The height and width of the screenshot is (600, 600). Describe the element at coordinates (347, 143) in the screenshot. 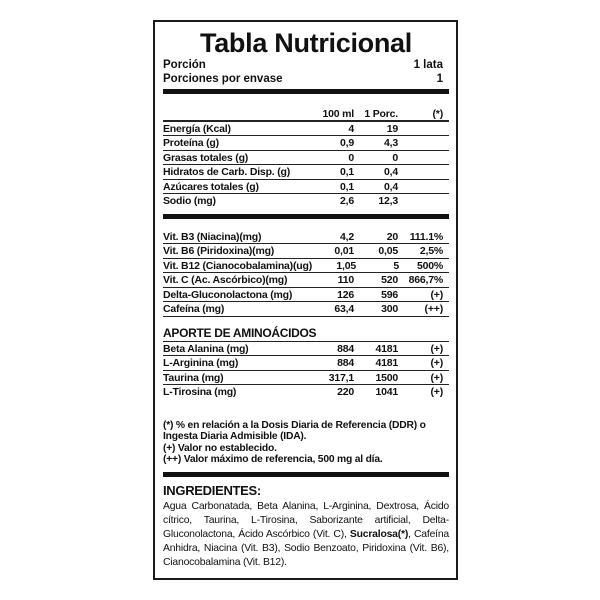

I see `row-value: 0,9` at that location.